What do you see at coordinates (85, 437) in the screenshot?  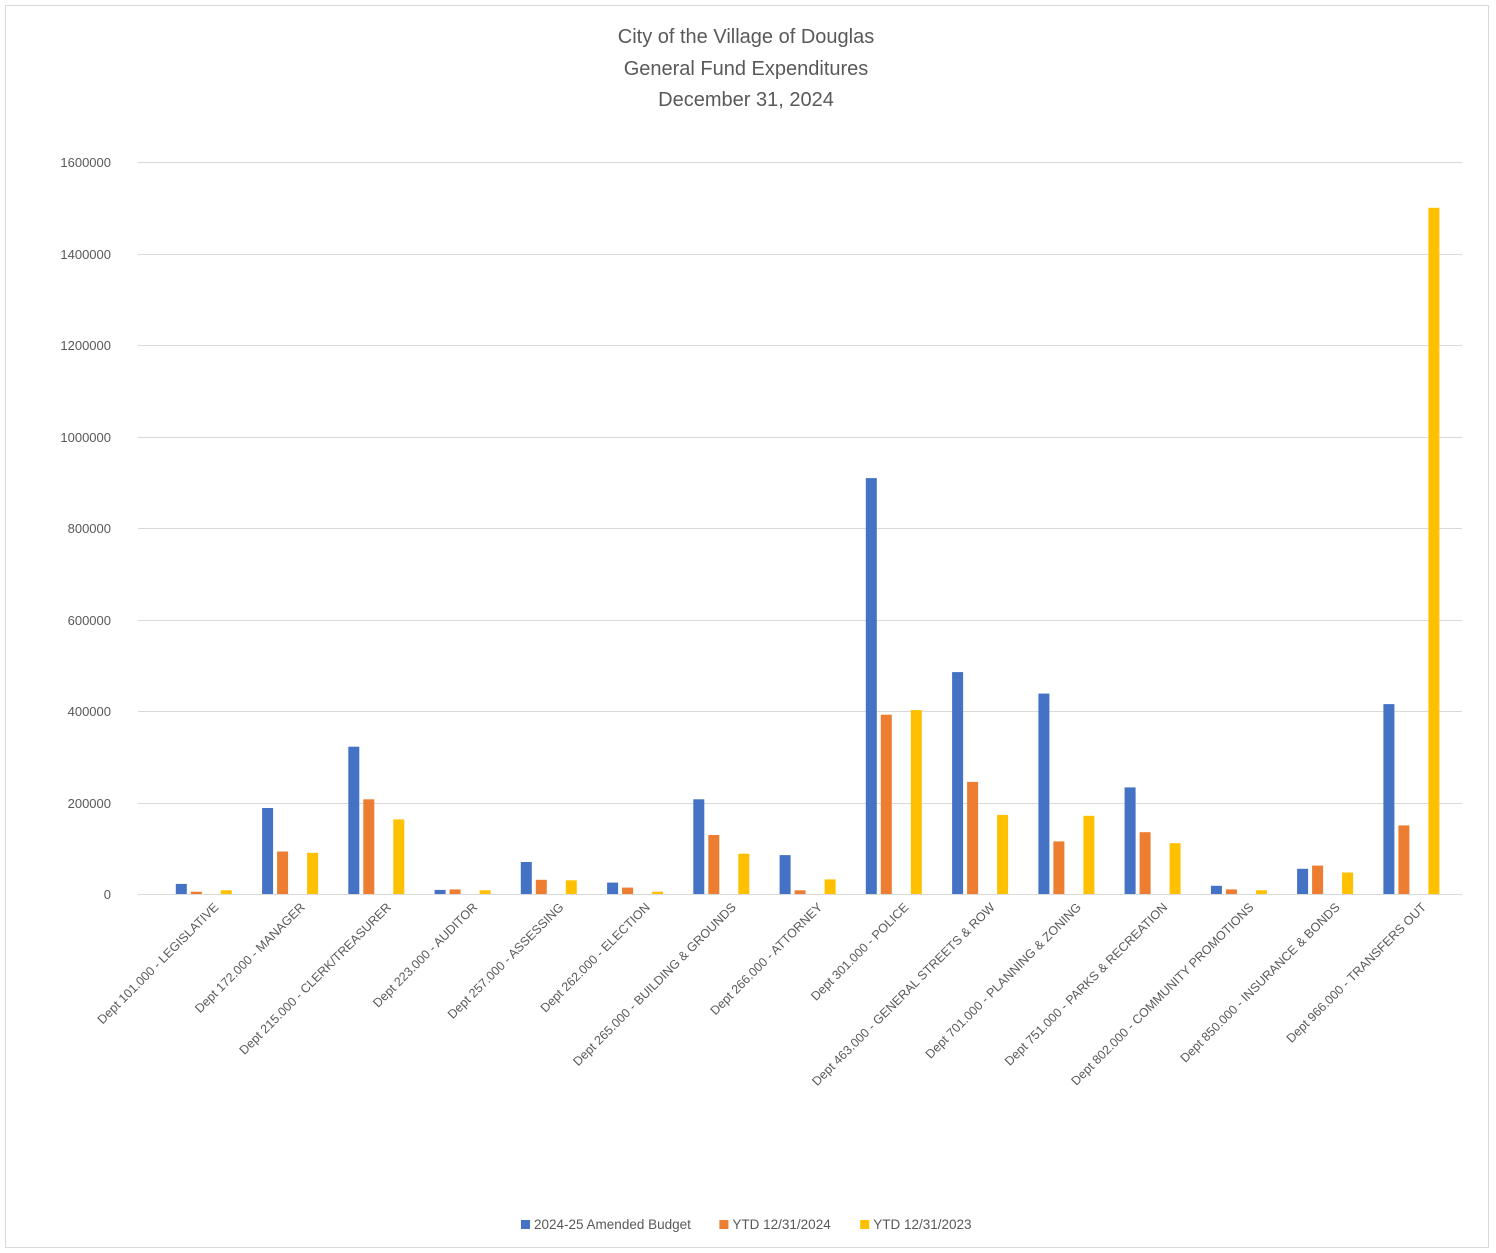 I see `y-tick-label: 1000000` at bounding box center [85, 437].